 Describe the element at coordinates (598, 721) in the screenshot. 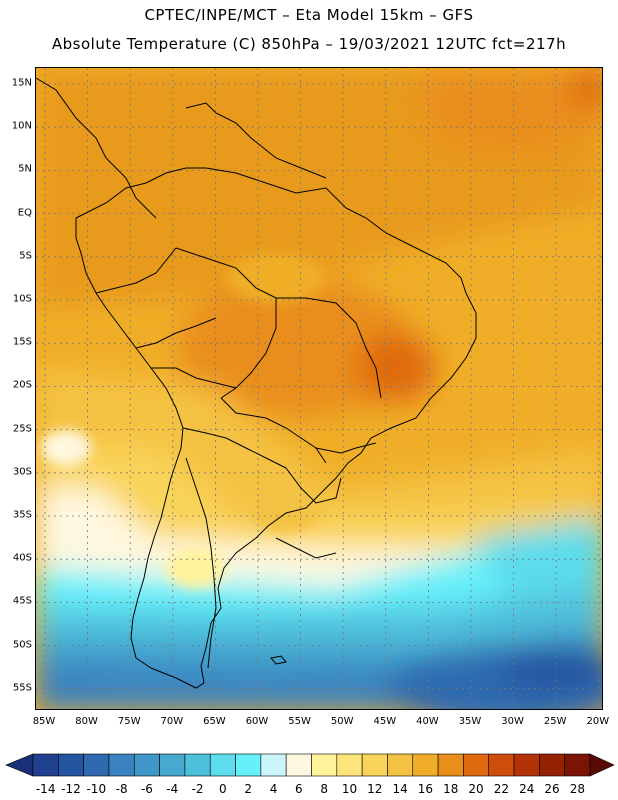

I see `lon-label: 20W` at that location.